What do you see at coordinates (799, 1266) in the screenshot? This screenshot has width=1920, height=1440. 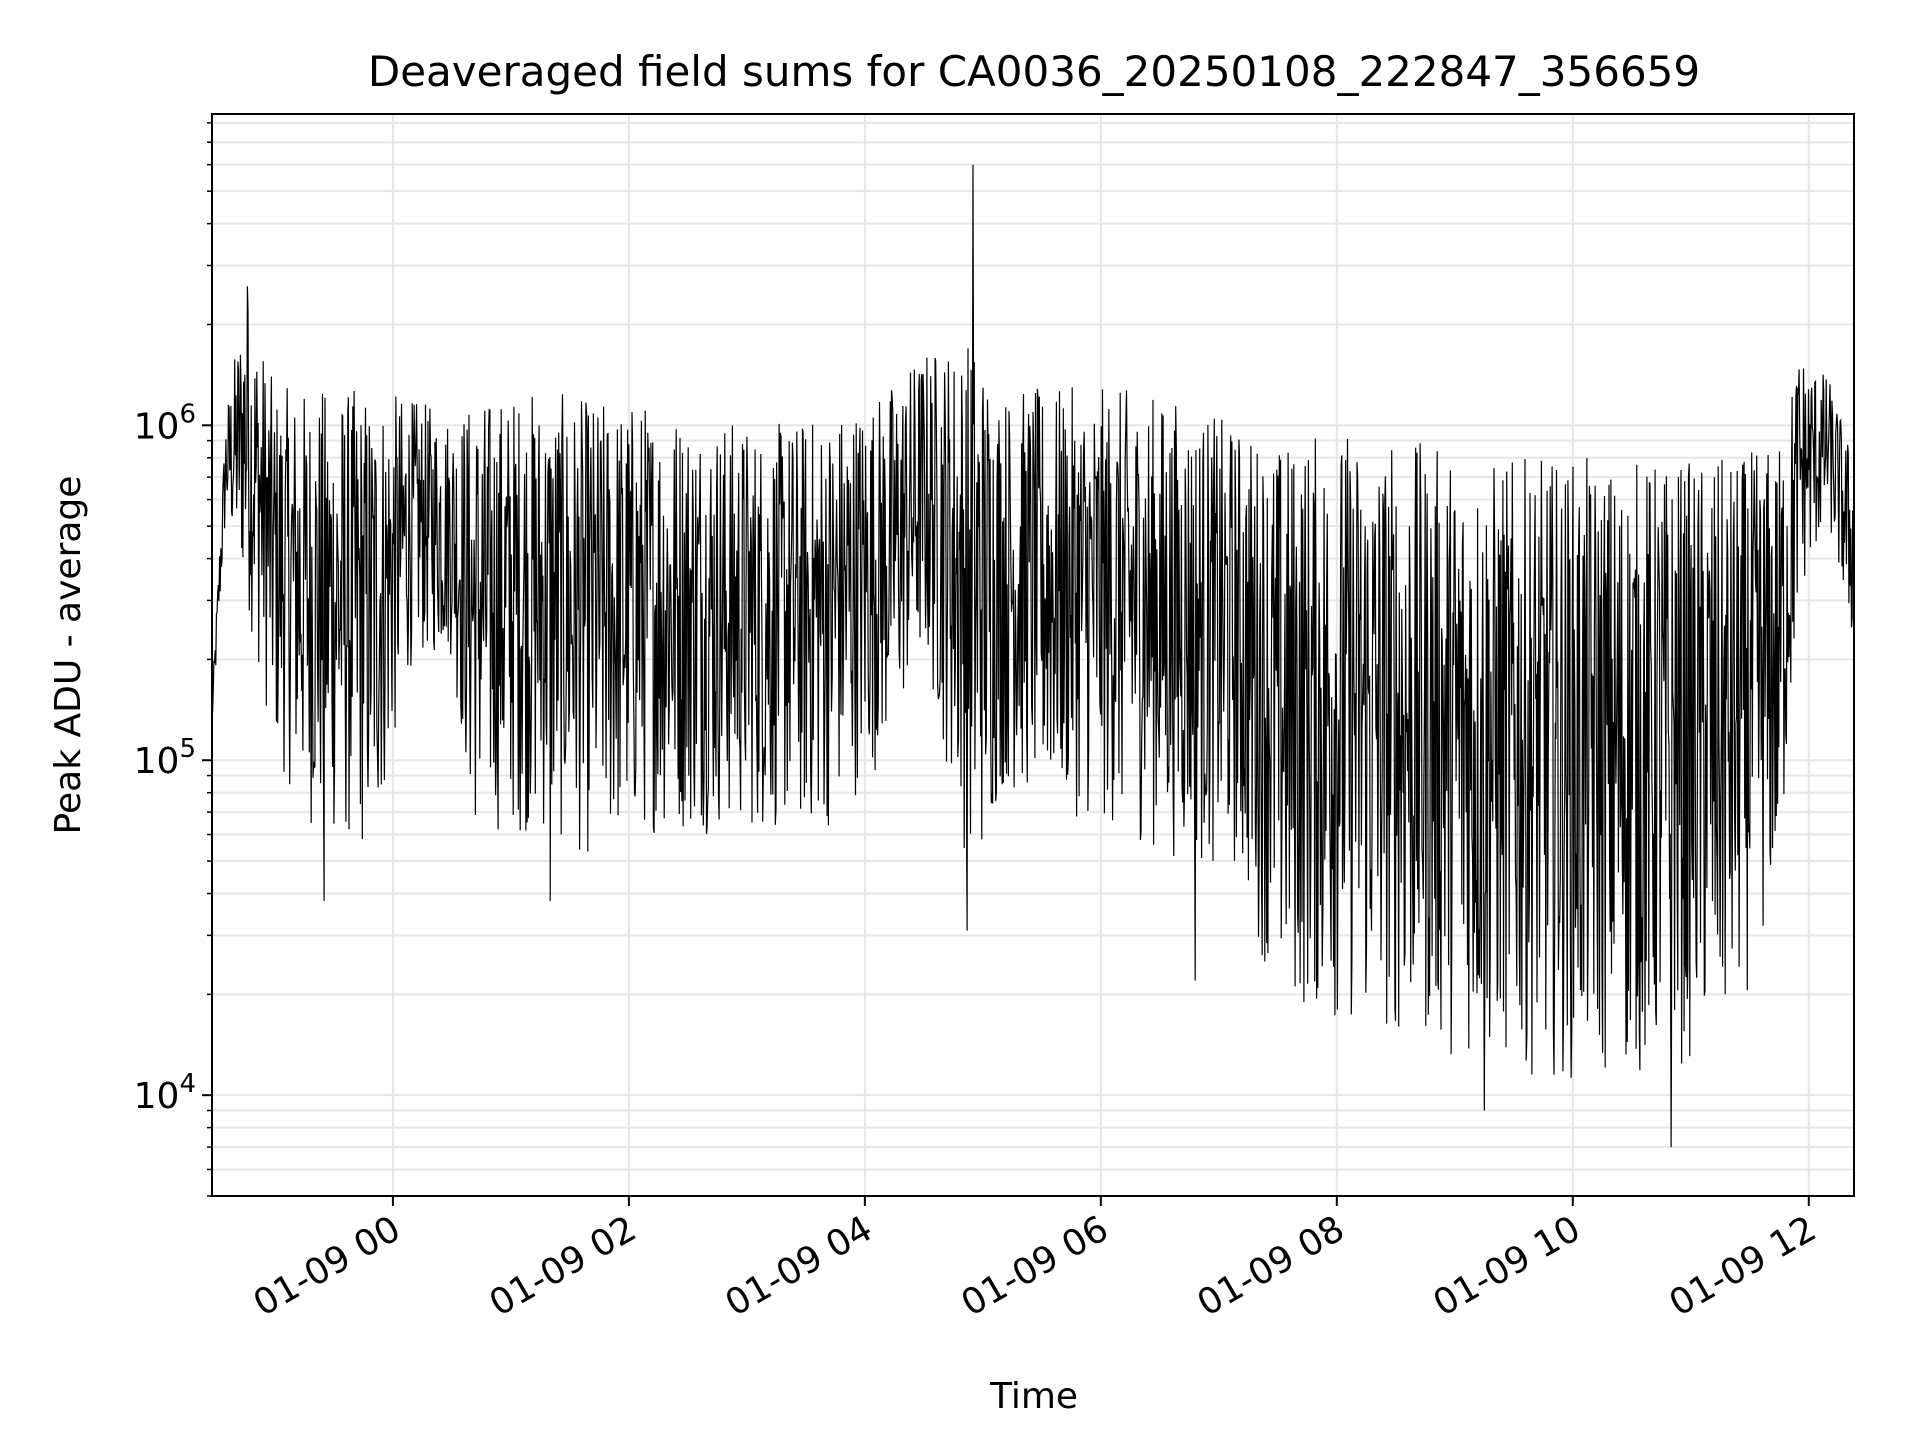 I see `x-tick-label: 01-09 04` at bounding box center [799, 1266].